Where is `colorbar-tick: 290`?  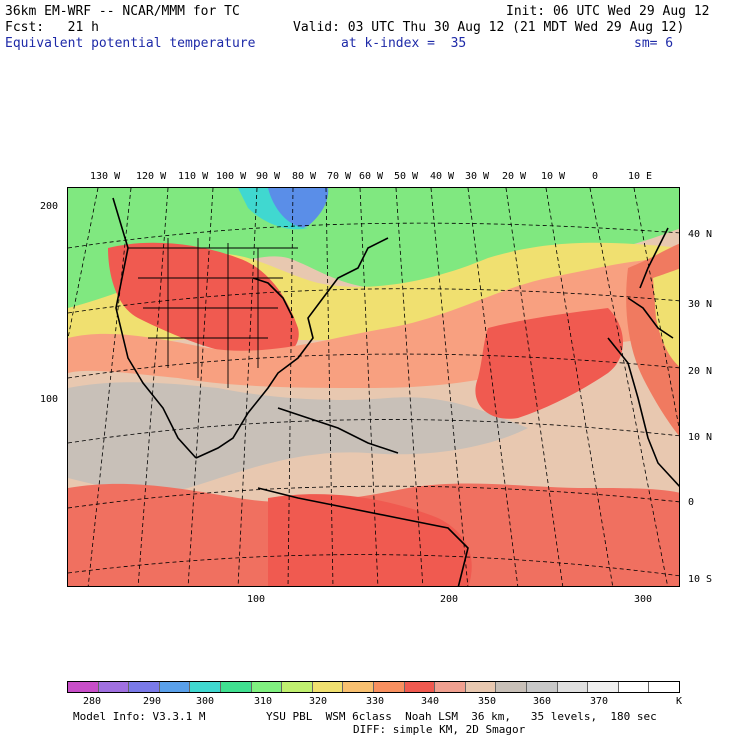 colorbar-tick: 290 is located at coordinates (152, 701).